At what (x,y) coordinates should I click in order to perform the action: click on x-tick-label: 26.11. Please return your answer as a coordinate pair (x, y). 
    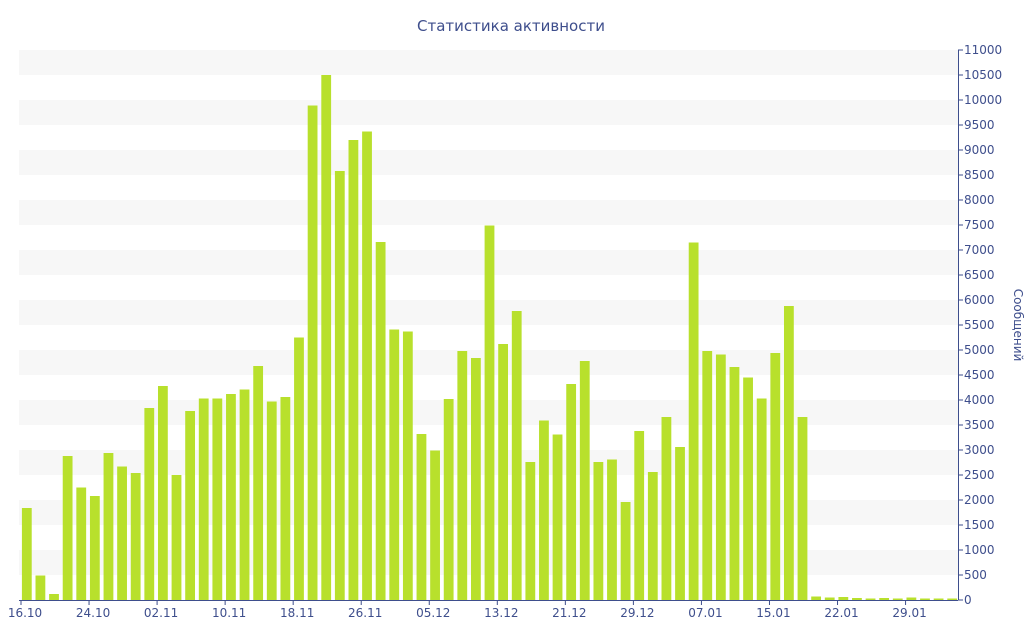
    Looking at the image, I should click on (365, 613).